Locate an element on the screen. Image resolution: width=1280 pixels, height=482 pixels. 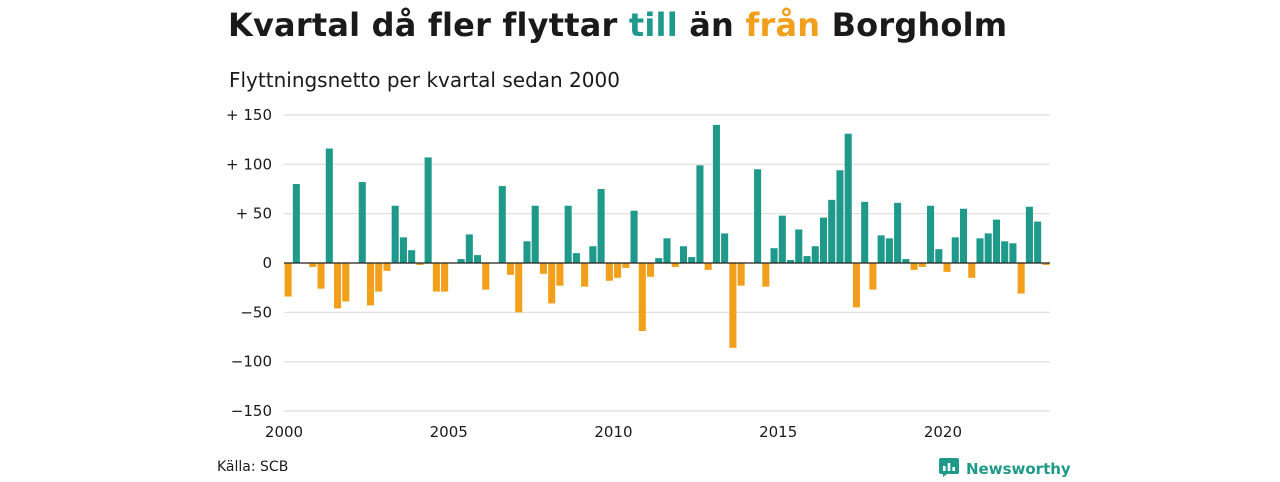
y-tick-label: + 100 is located at coordinates (249, 164).